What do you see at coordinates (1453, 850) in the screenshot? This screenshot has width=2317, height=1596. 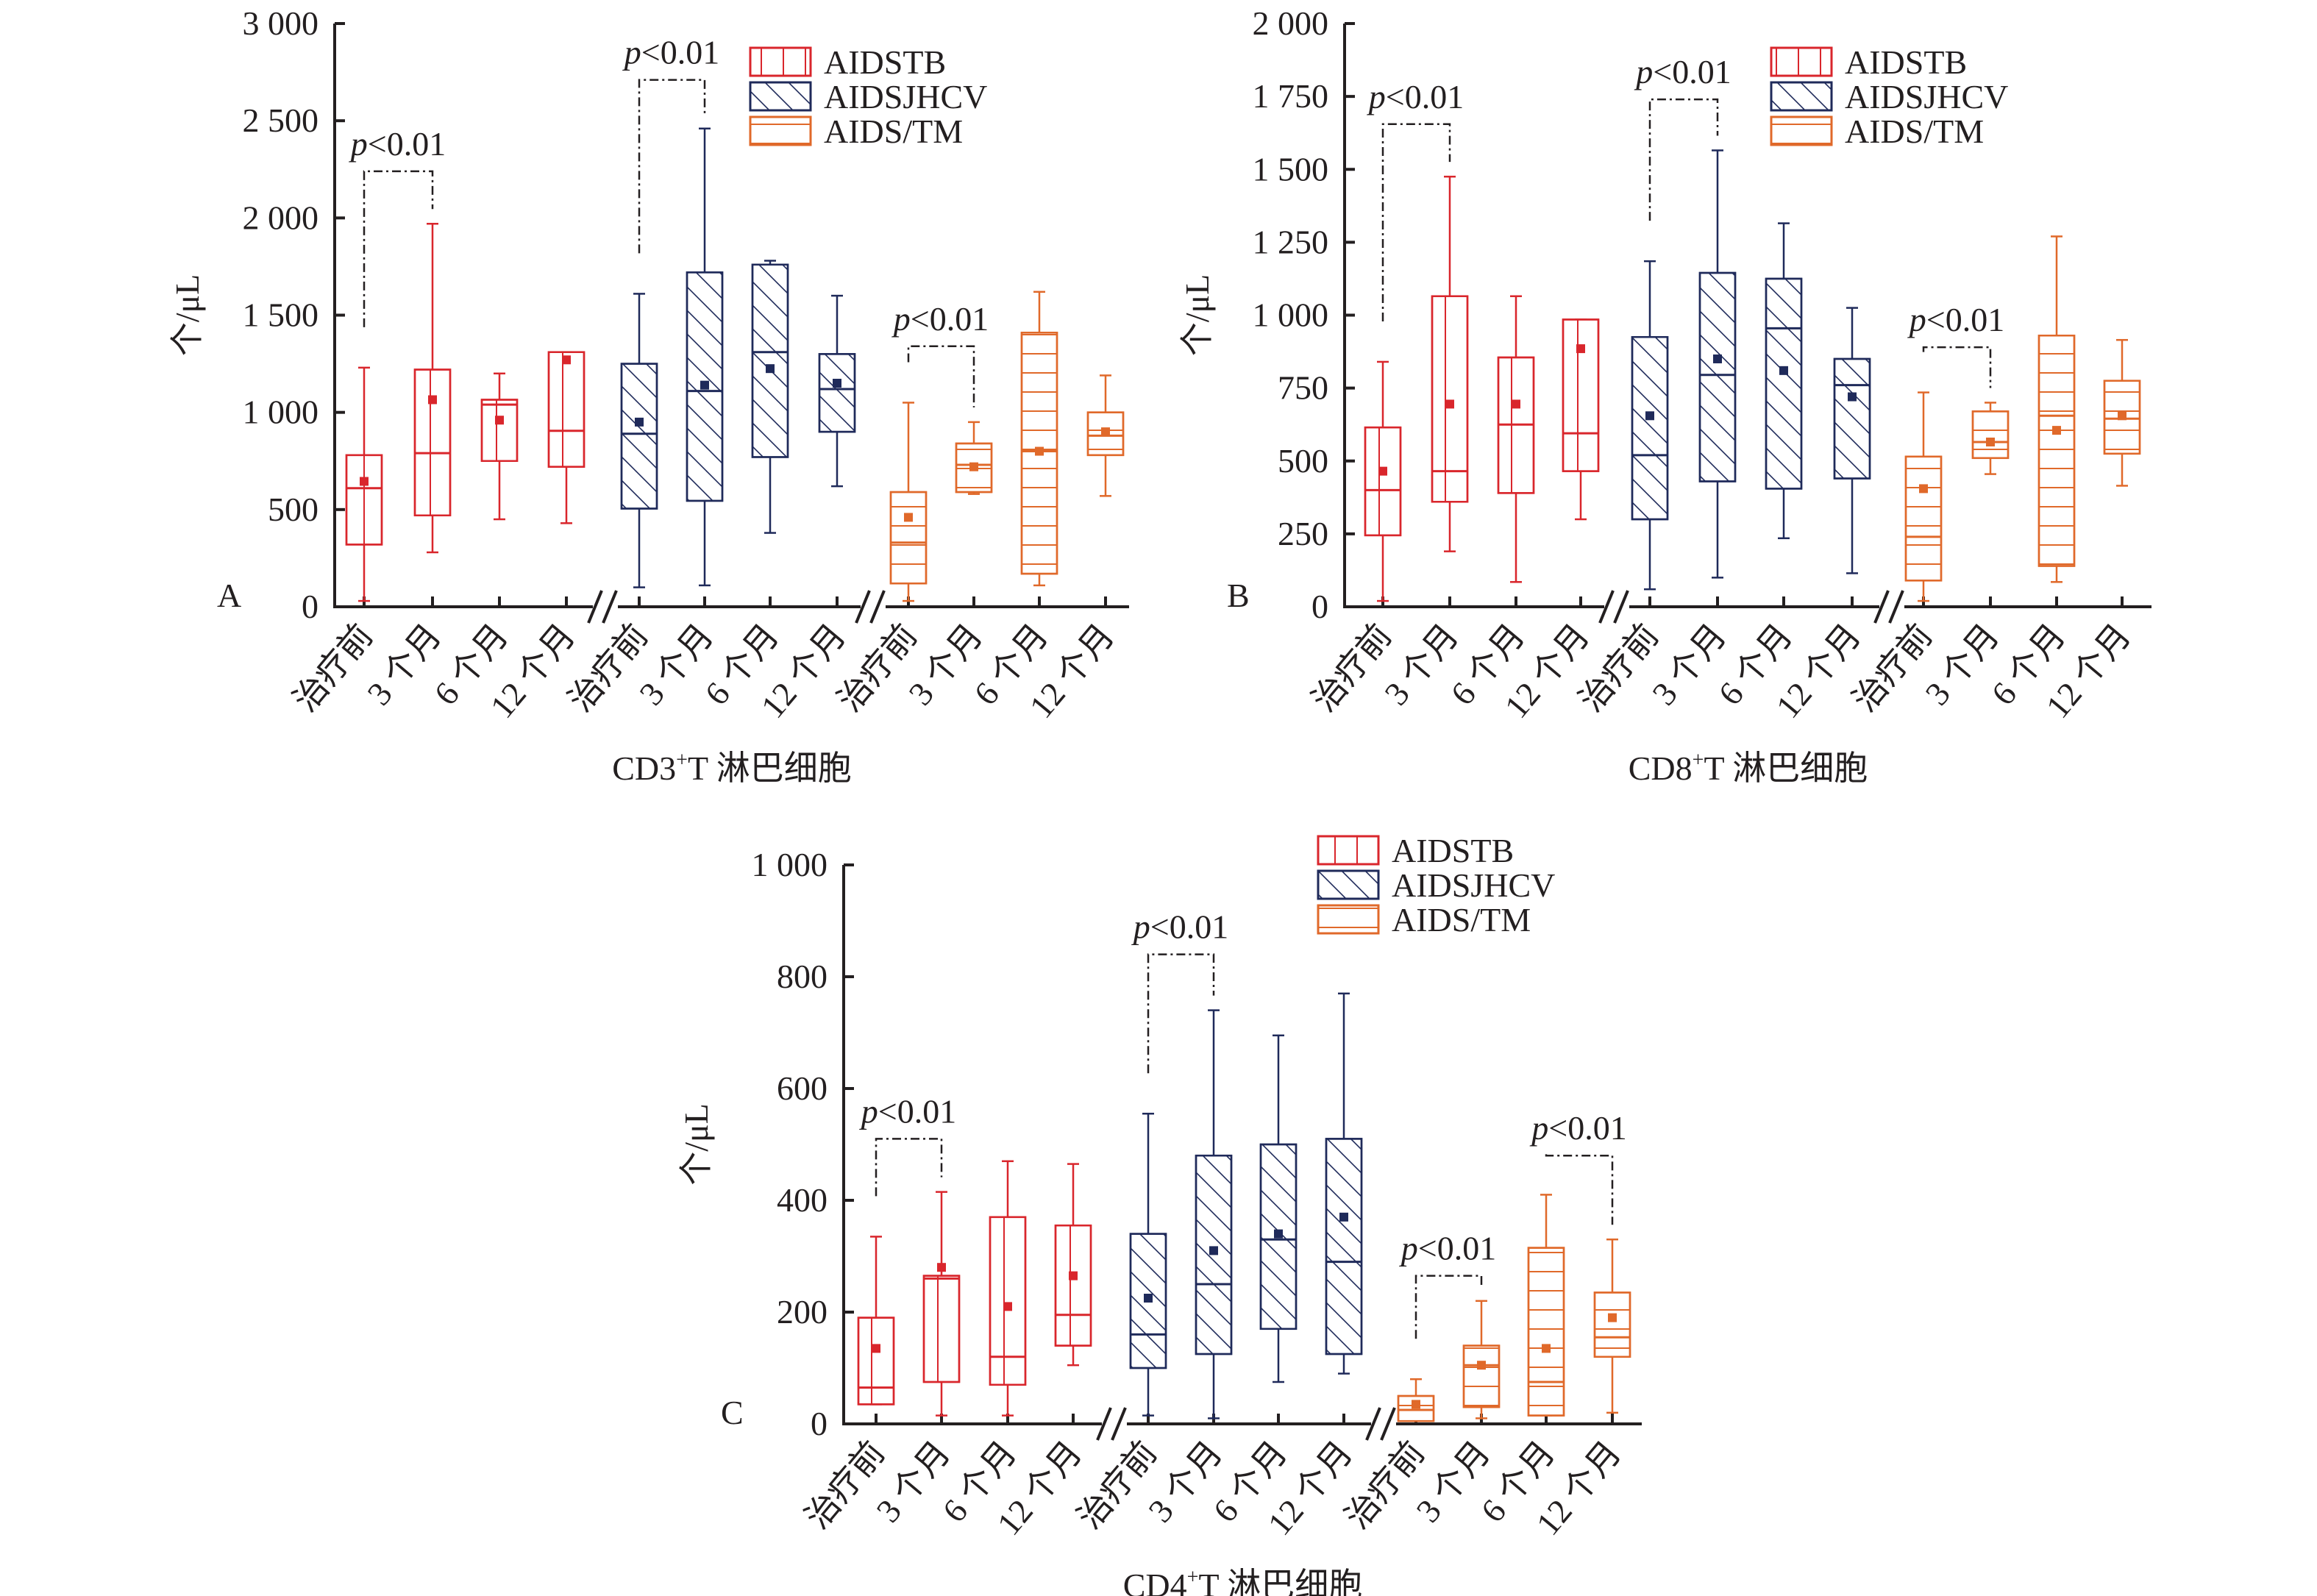 I see `legend-label: AIDSTB` at bounding box center [1453, 850].